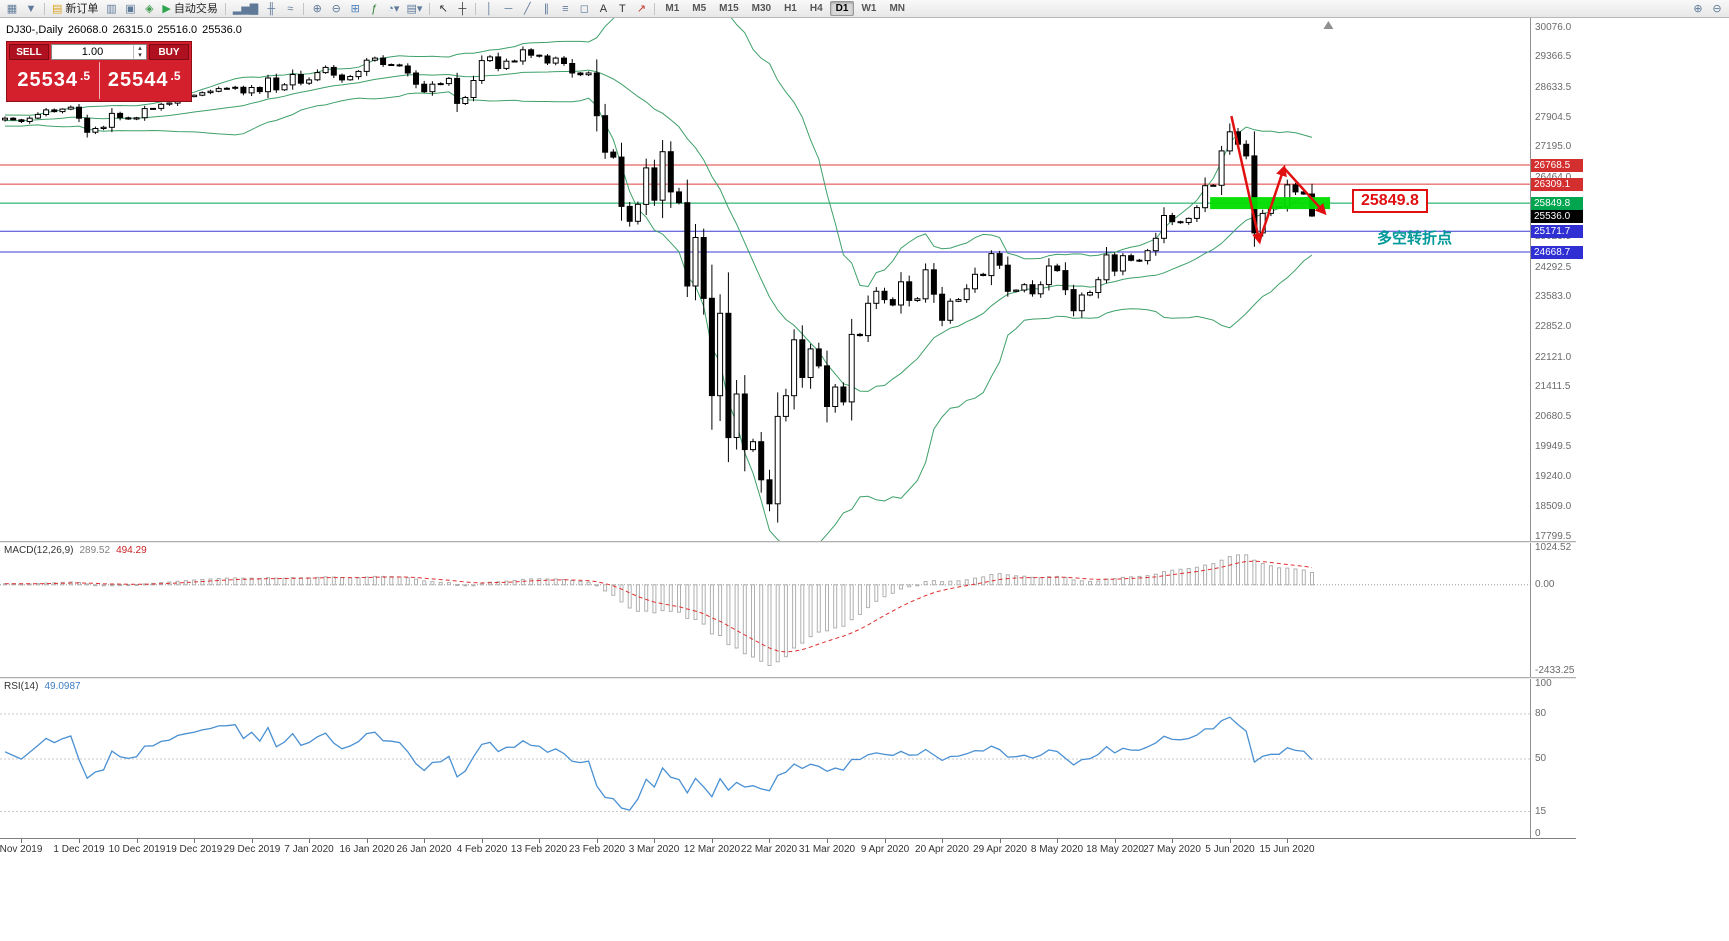 Image resolution: width=1729 pixels, height=941 pixels. Describe the element at coordinates (641, 9) in the screenshot. I see `arrows-tool-icon: ↗` at that location.